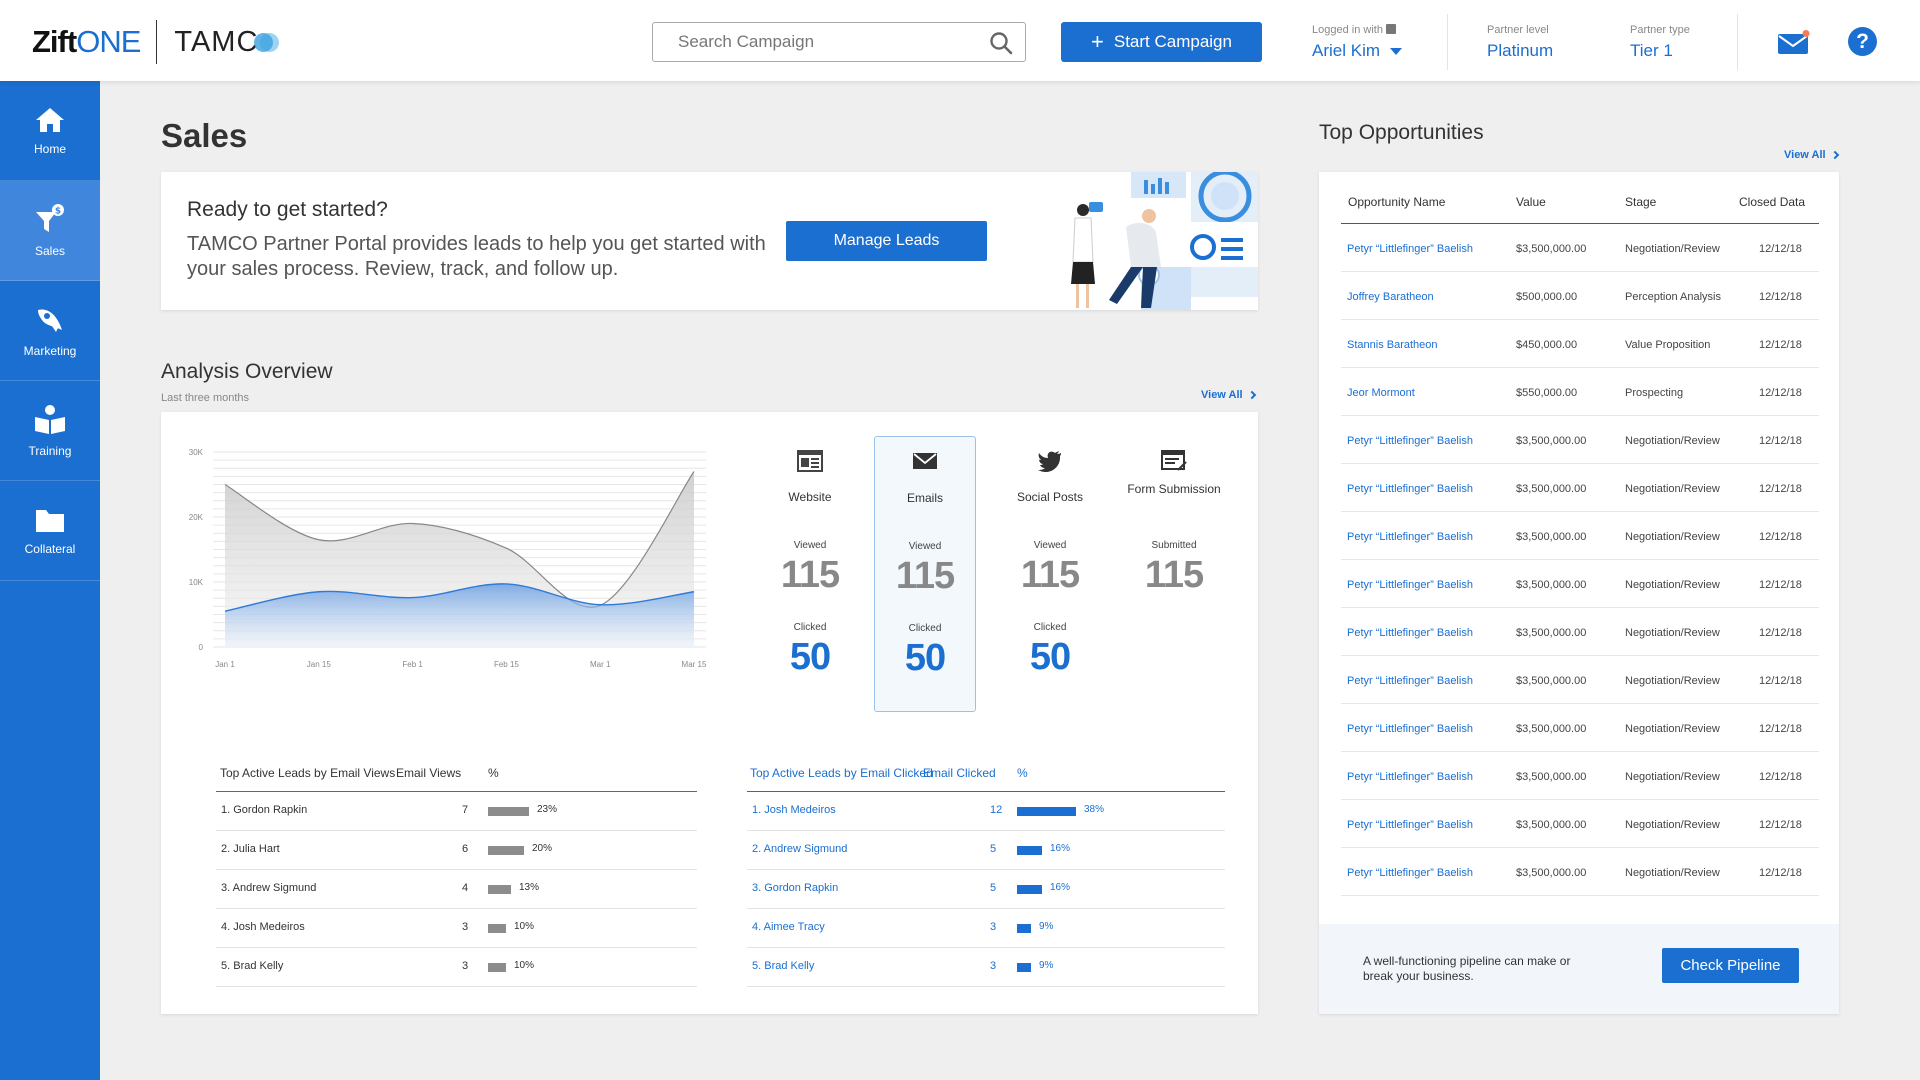  Describe the element at coordinates (1396, 51) in the screenshot. I see `chevron-down-icon` at that location.